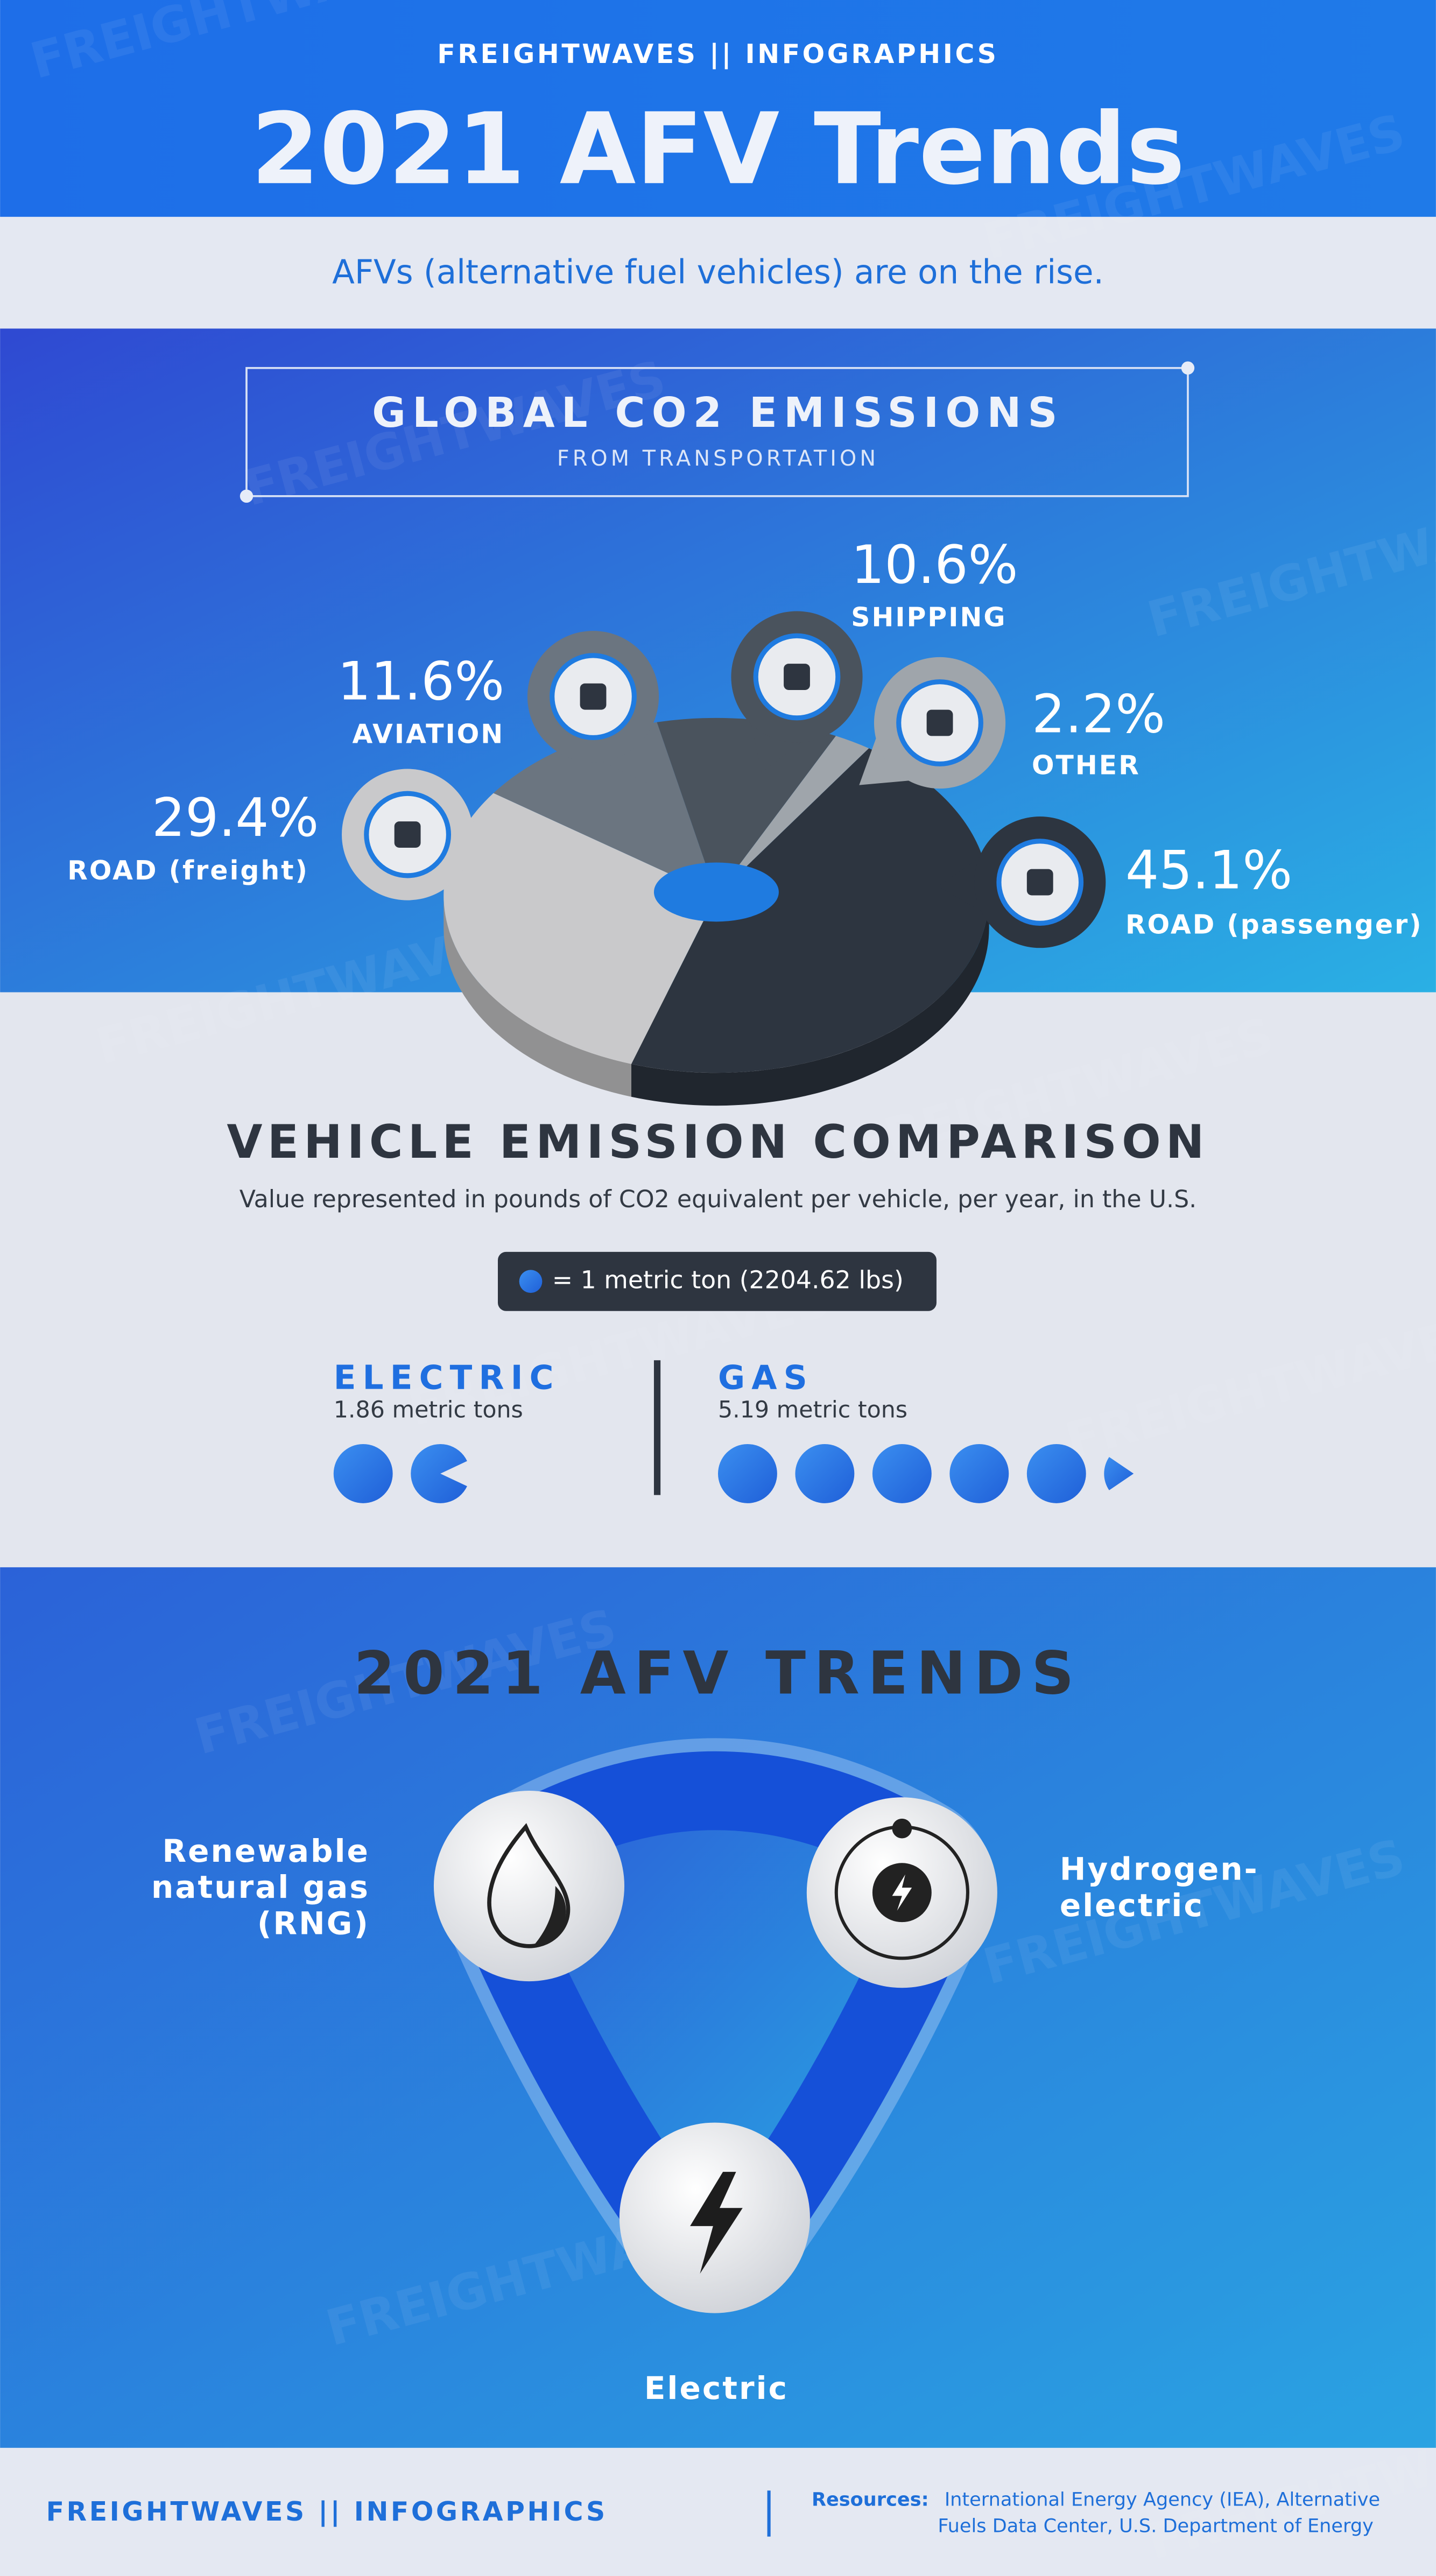 This screenshot has width=1436, height=2576. What do you see at coordinates (313, 1923) in the screenshot?
I see `trend-label: (RNG)` at bounding box center [313, 1923].